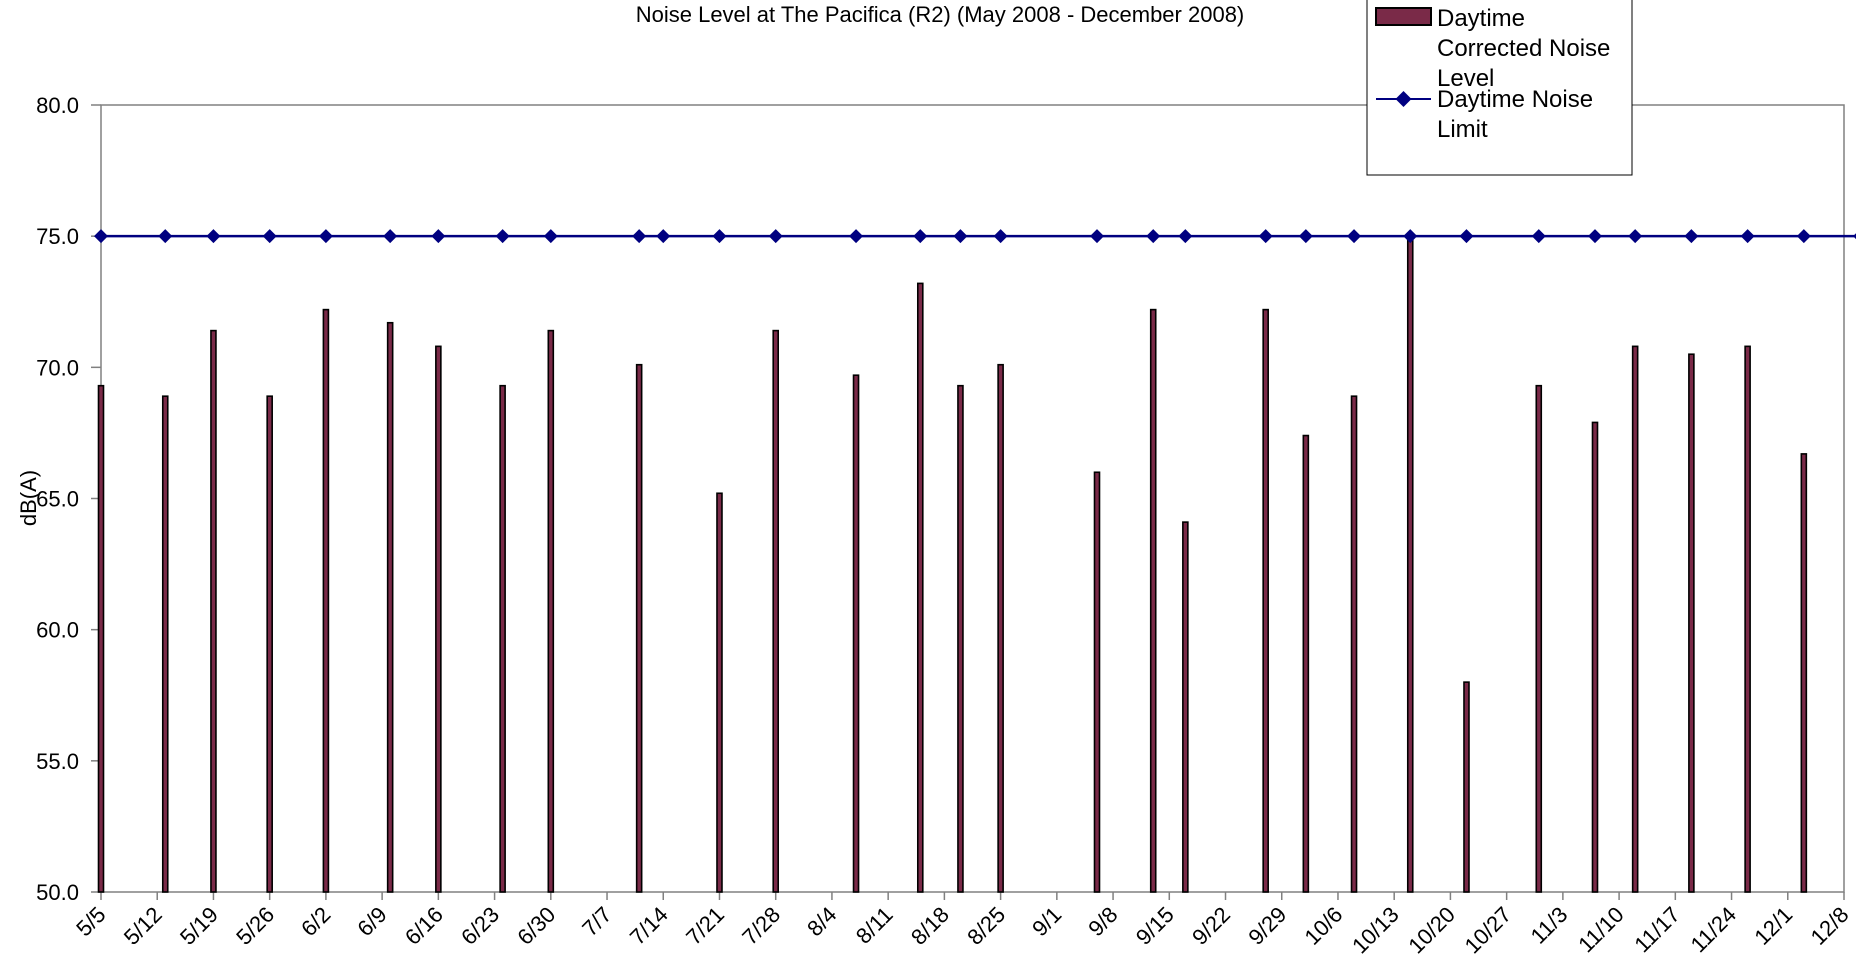 The width and height of the screenshot is (1856, 979). I want to click on x-tick-label: 7/14, so click(649, 926).